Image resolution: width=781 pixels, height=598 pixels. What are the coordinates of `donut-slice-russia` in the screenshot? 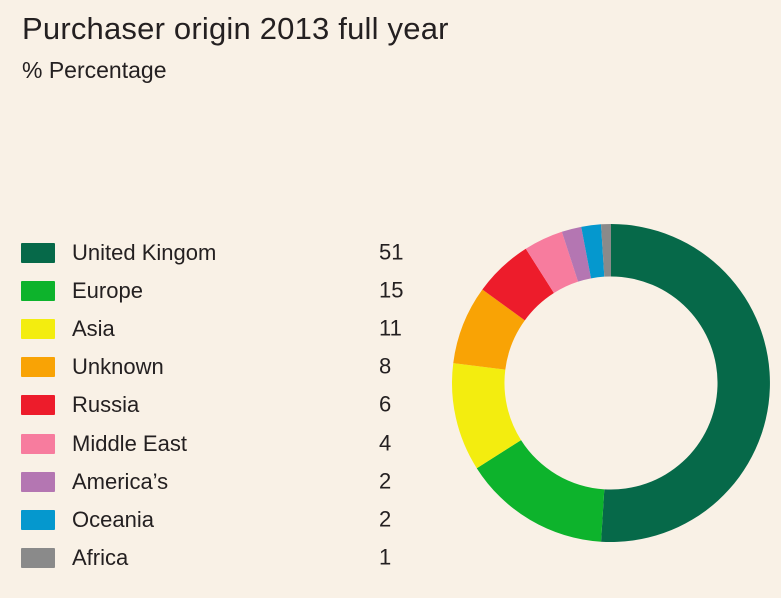 It's located at (518, 284).